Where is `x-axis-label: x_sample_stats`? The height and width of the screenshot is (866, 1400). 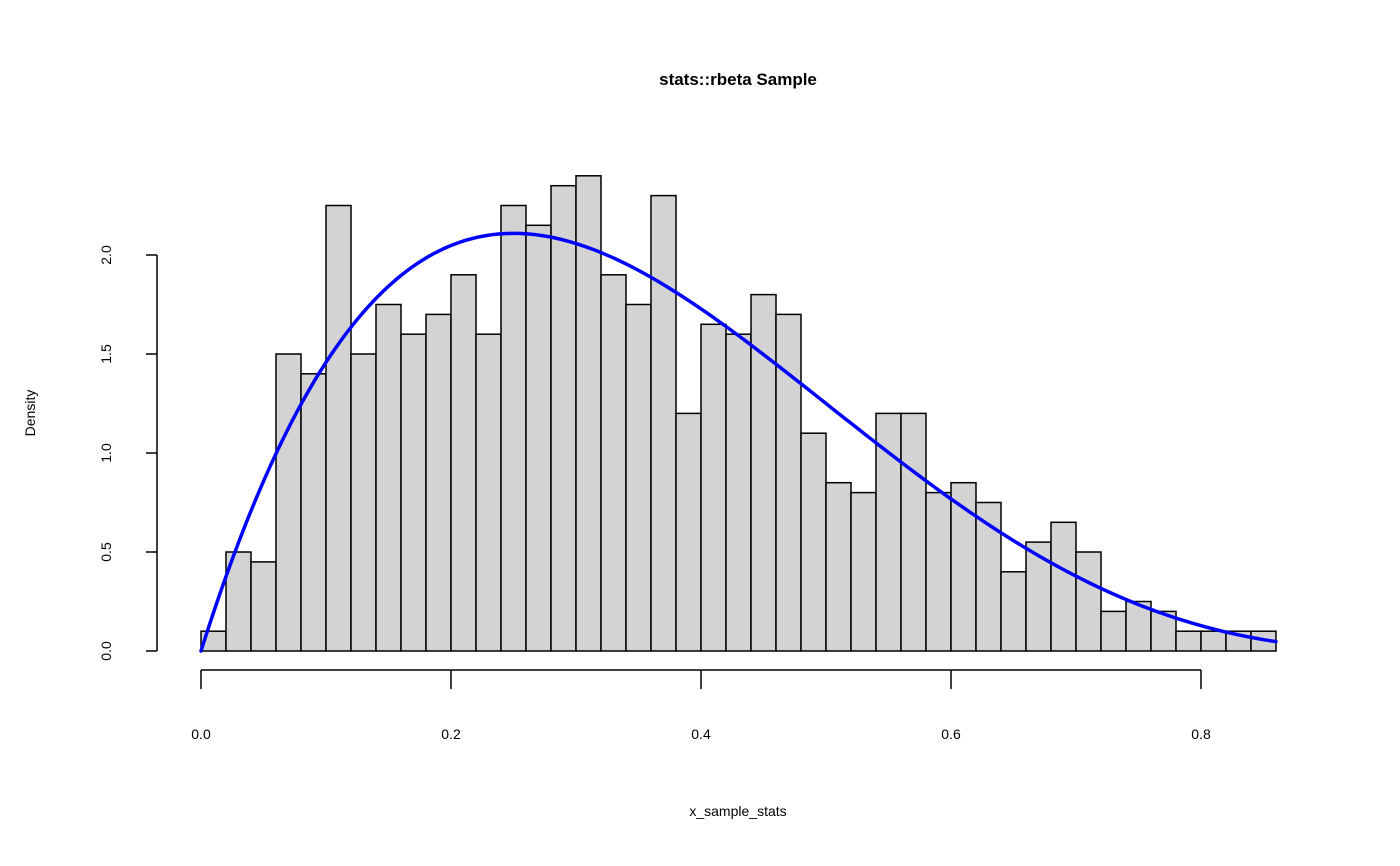
x-axis-label: x_sample_stats is located at coordinates (737, 811).